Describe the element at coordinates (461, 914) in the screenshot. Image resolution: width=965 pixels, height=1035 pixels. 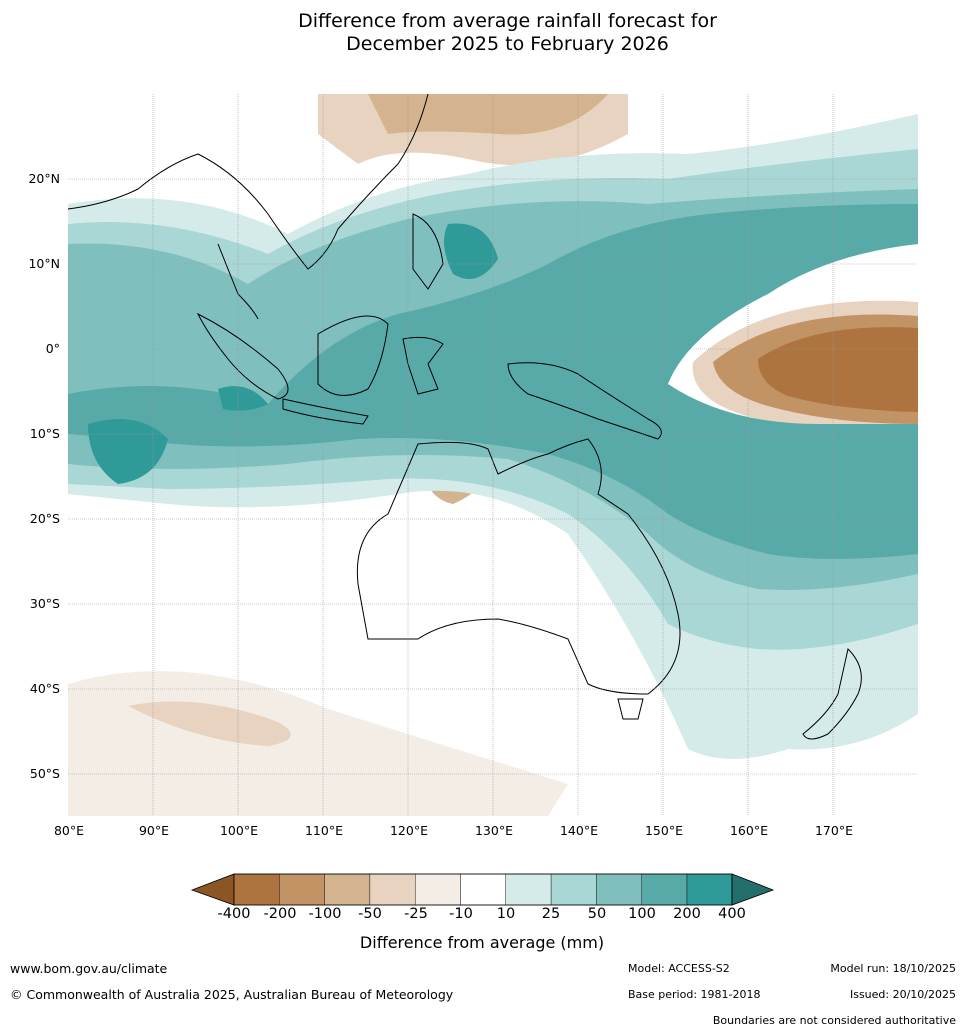
I see `colorbar-tick: -10` at that location.